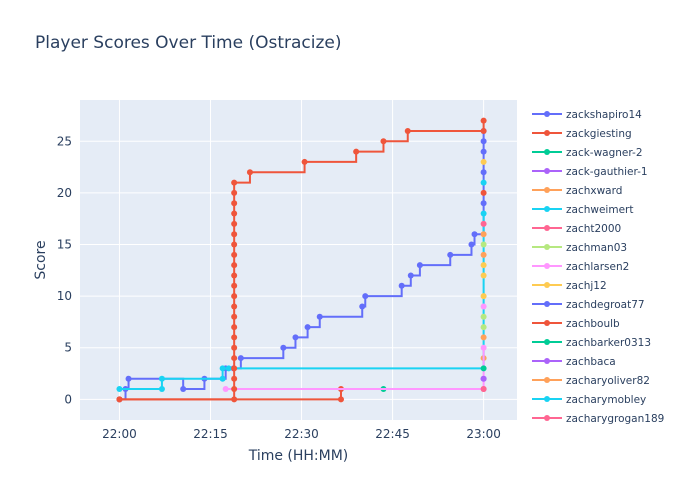 The width and height of the screenshot is (700, 500). I want to click on legend-item: zacharyoliver82, so click(591, 381).